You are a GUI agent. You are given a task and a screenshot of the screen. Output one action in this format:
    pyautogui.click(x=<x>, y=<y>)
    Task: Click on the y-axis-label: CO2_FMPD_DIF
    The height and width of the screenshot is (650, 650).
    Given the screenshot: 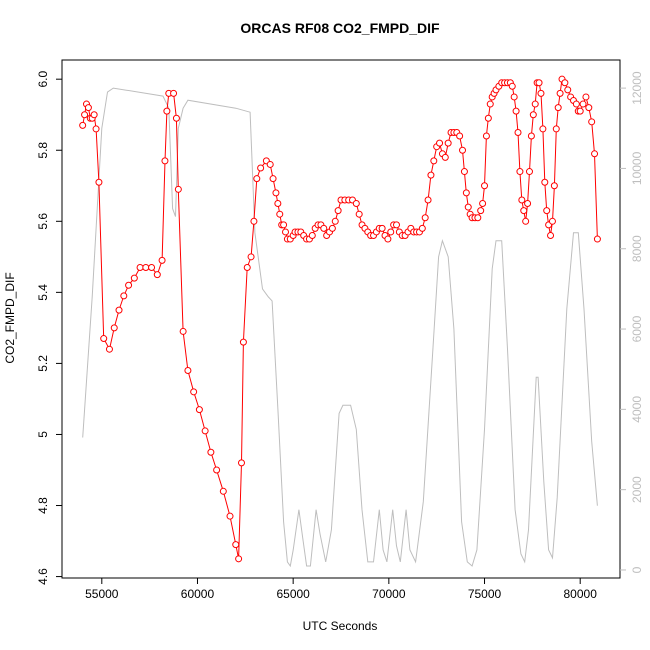 What is the action you would take?
    pyautogui.click(x=10, y=317)
    